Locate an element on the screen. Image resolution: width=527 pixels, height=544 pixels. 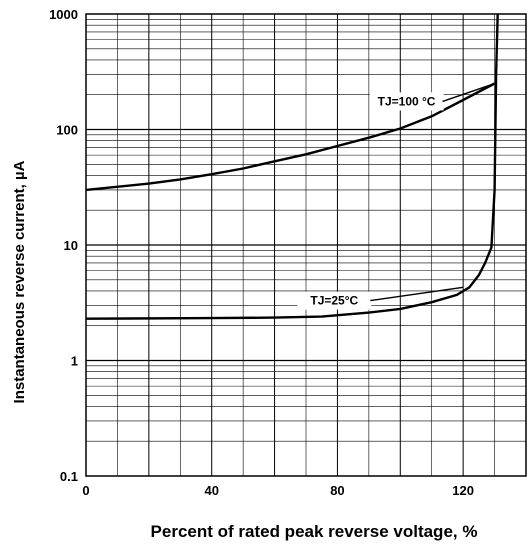
y-tick-label: 0.1 is located at coordinates (69, 476).